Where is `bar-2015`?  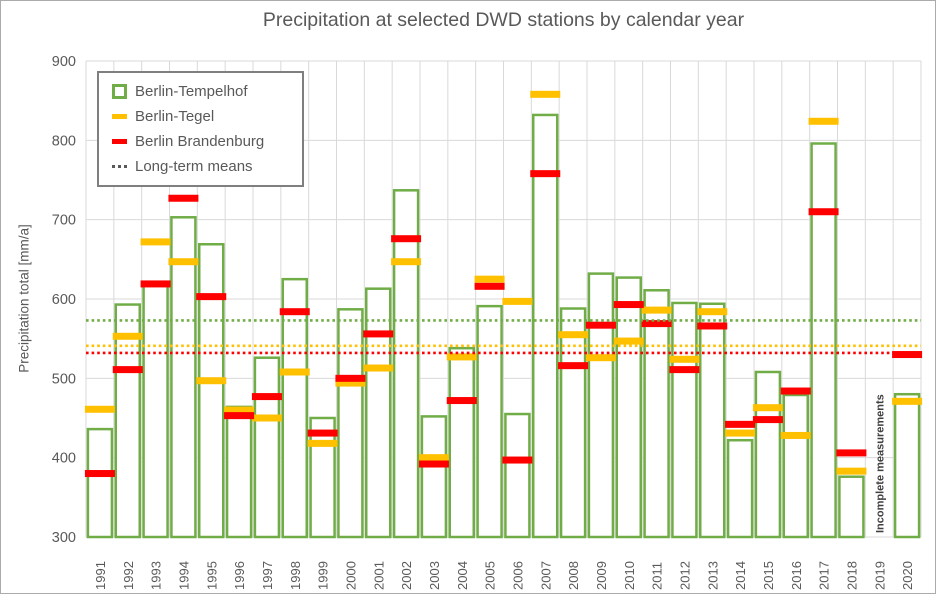
bar-2015 is located at coordinates (768, 454).